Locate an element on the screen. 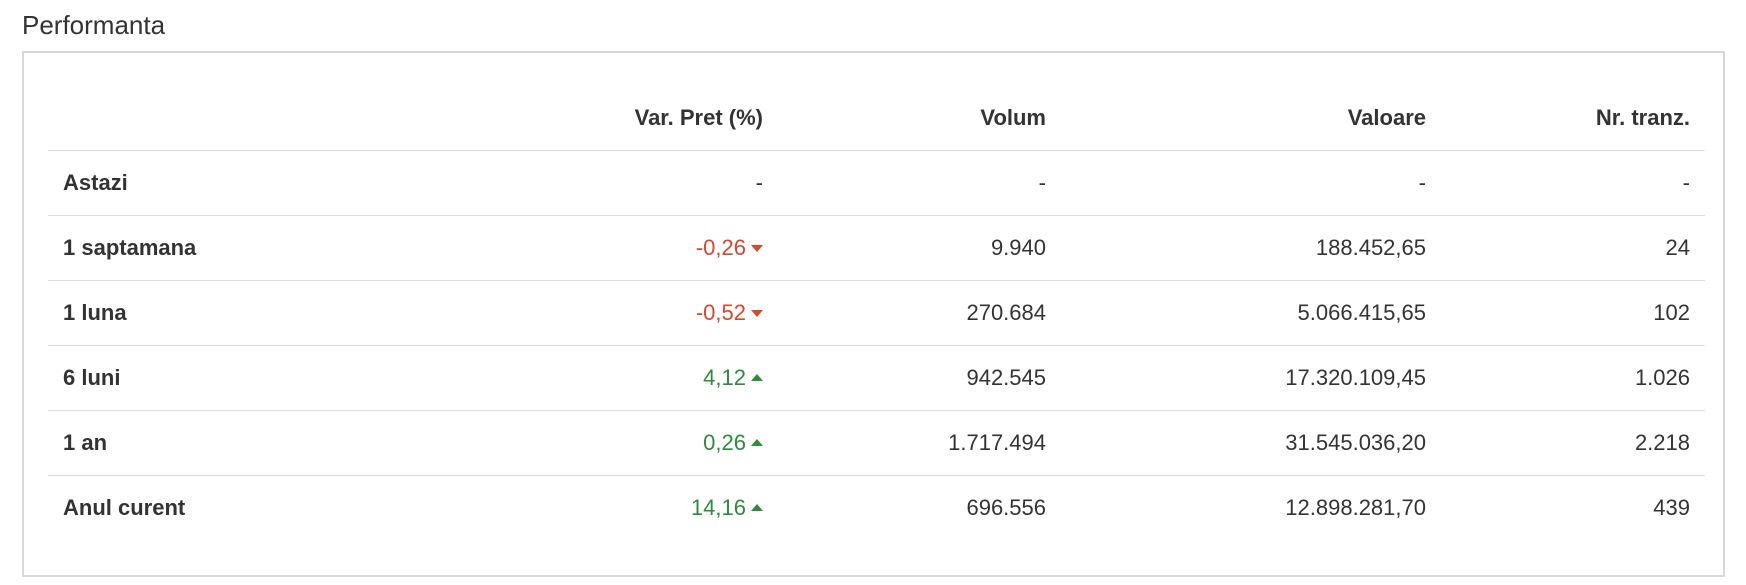 The image size is (1746, 585). var-pret-value: -0,26 is located at coordinates (720, 247).